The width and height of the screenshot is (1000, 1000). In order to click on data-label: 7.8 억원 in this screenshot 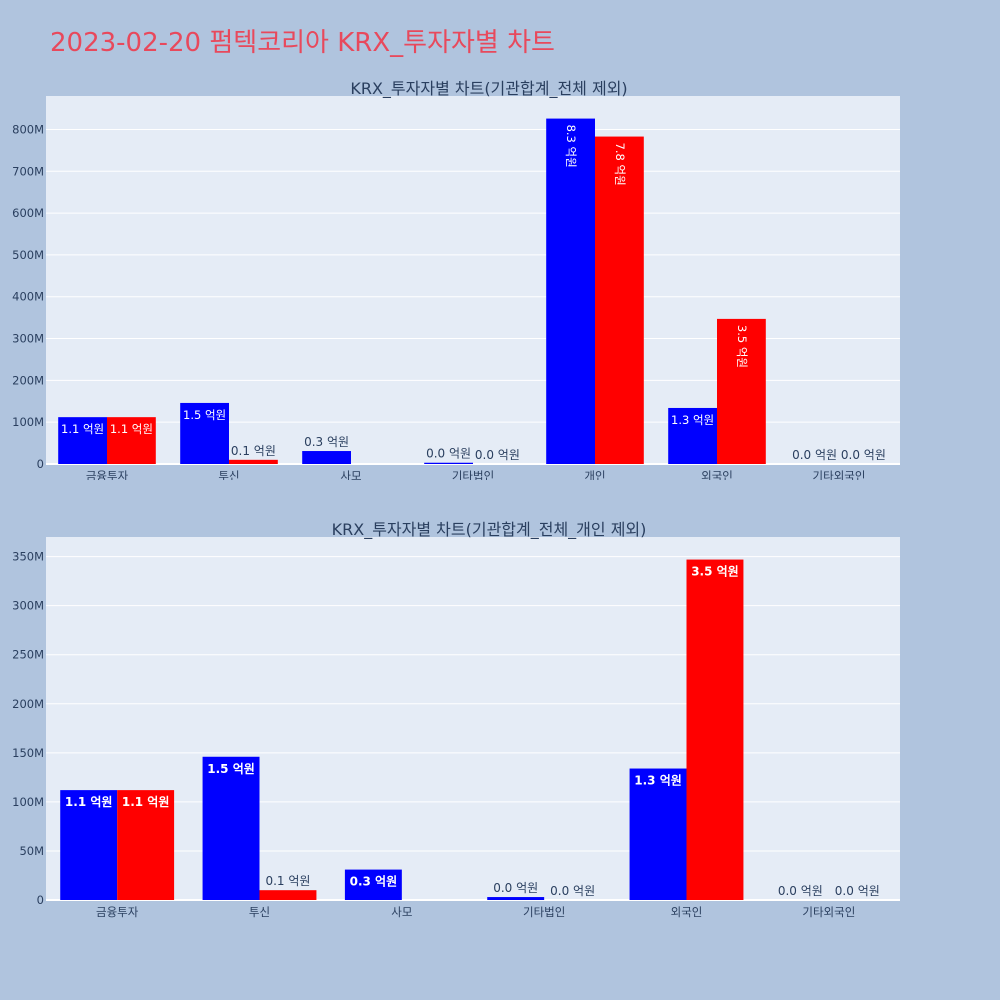, I will do `click(620, 164)`.